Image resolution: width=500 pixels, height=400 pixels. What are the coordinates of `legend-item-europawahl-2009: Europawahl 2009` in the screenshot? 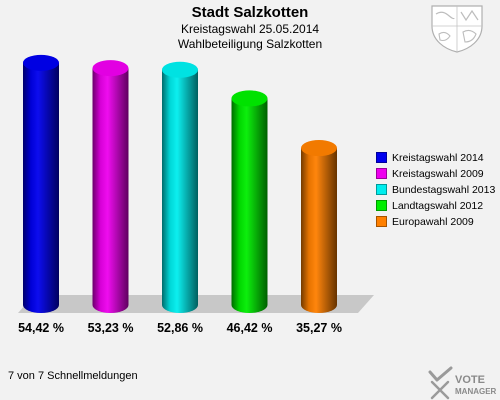 It's located at (435, 221).